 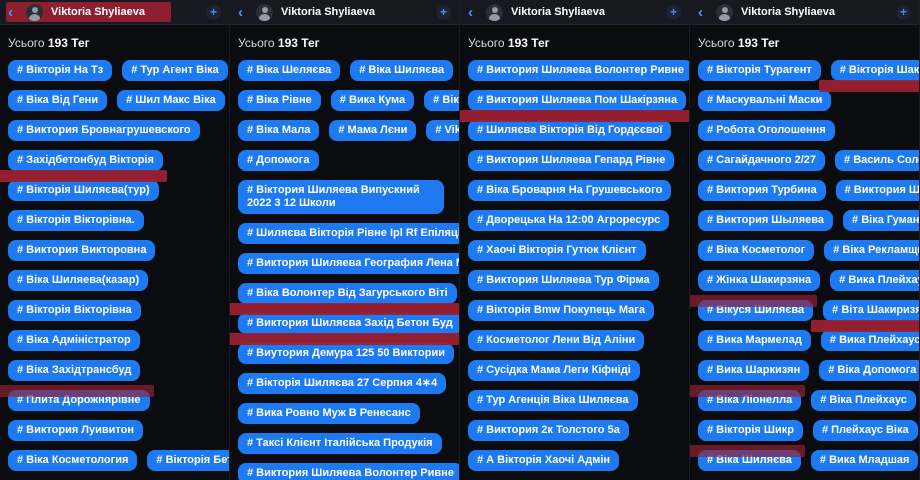 What do you see at coordinates (60, 70) in the screenshot?
I see `tag-pill: # Вікторія На Тз` at bounding box center [60, 70].